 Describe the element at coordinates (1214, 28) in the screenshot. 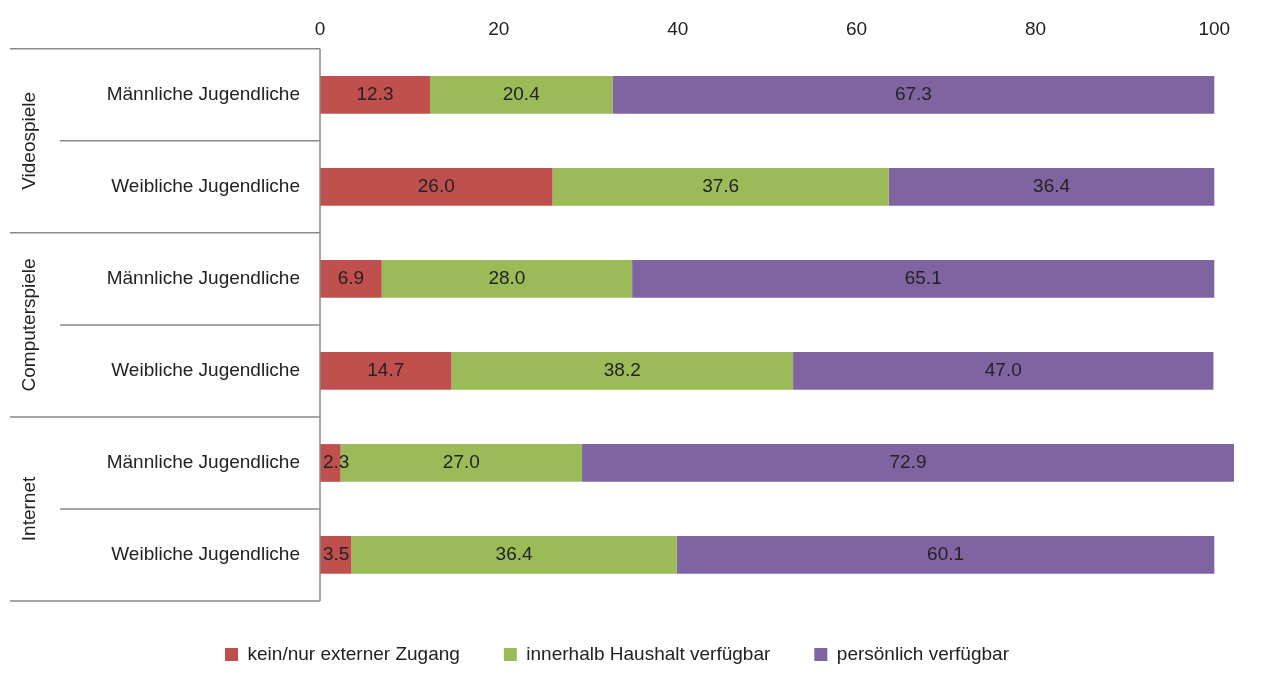

I see `x-tick-label: 100` at that location.